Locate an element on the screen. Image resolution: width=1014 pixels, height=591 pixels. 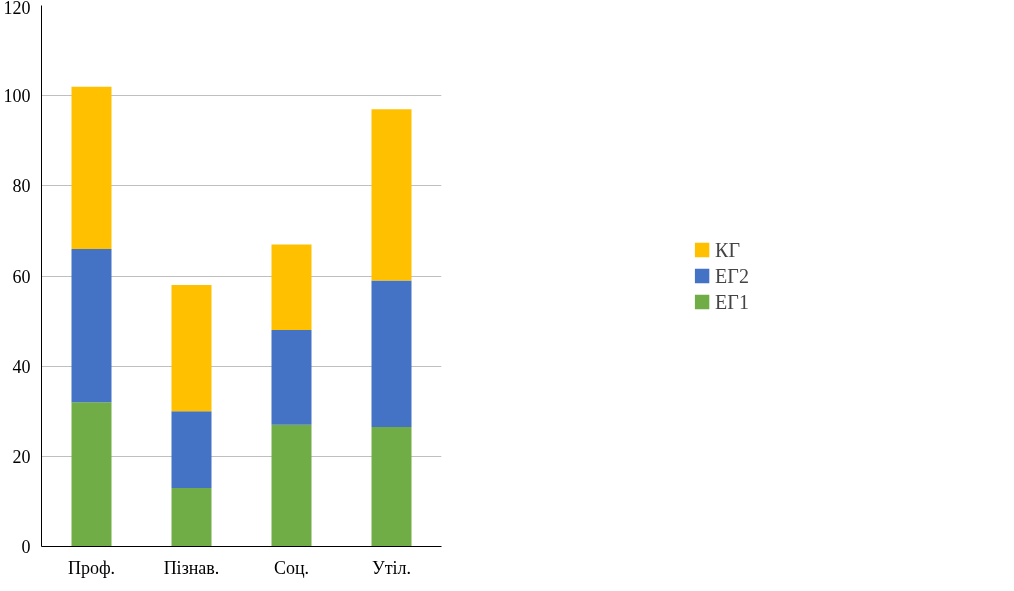
y-tick-label: 80 is located at coordinates (21, 186).